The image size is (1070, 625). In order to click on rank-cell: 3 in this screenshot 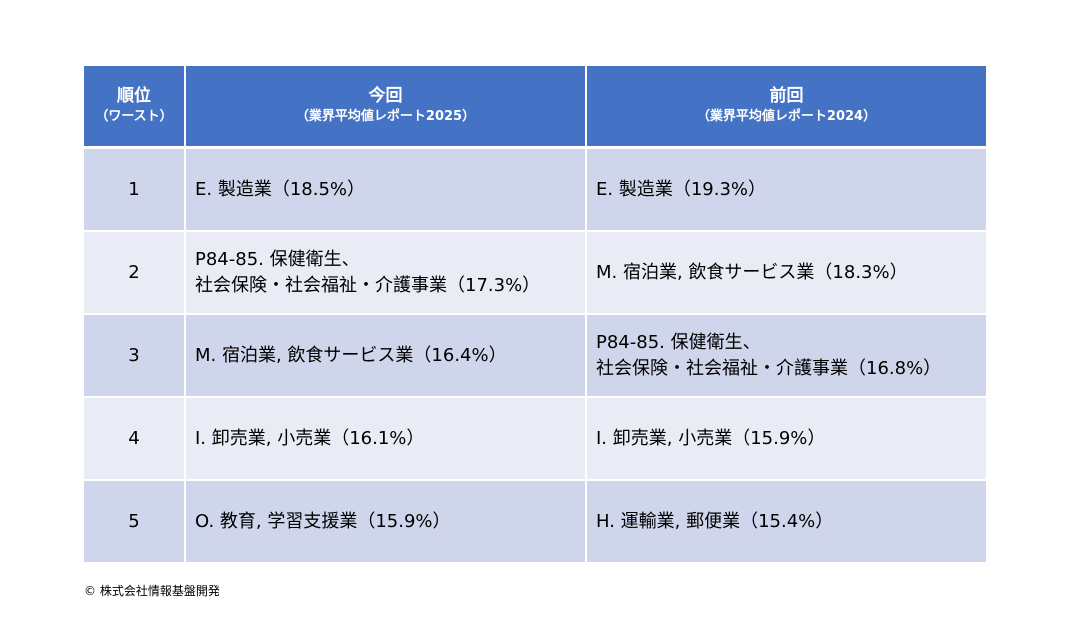, I will do `click(135, 356)`.